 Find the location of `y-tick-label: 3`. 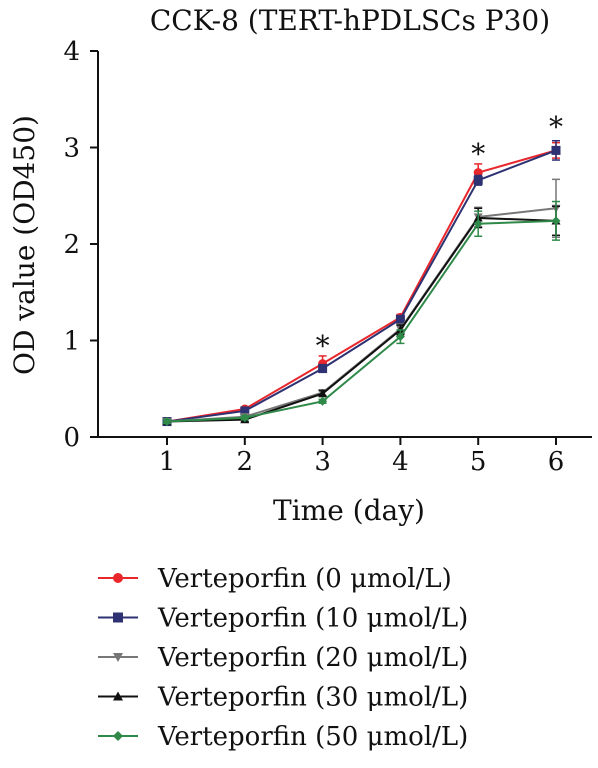

y-tick-label: 3 is located at coordinates (71, 149).